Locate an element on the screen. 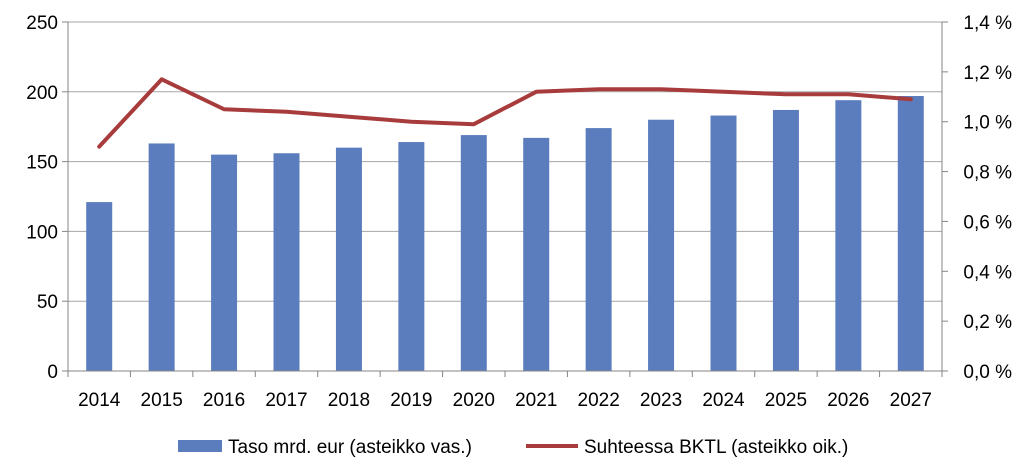 Image resolution: width=1024 pixels, height=472 pixels. right-axis-ticks: 0,0 % 0,2 % 0,4 % 0,6 % 0,8 % 1,0 % 1,2 % 1,4 % is located at coordinates (977, 198).